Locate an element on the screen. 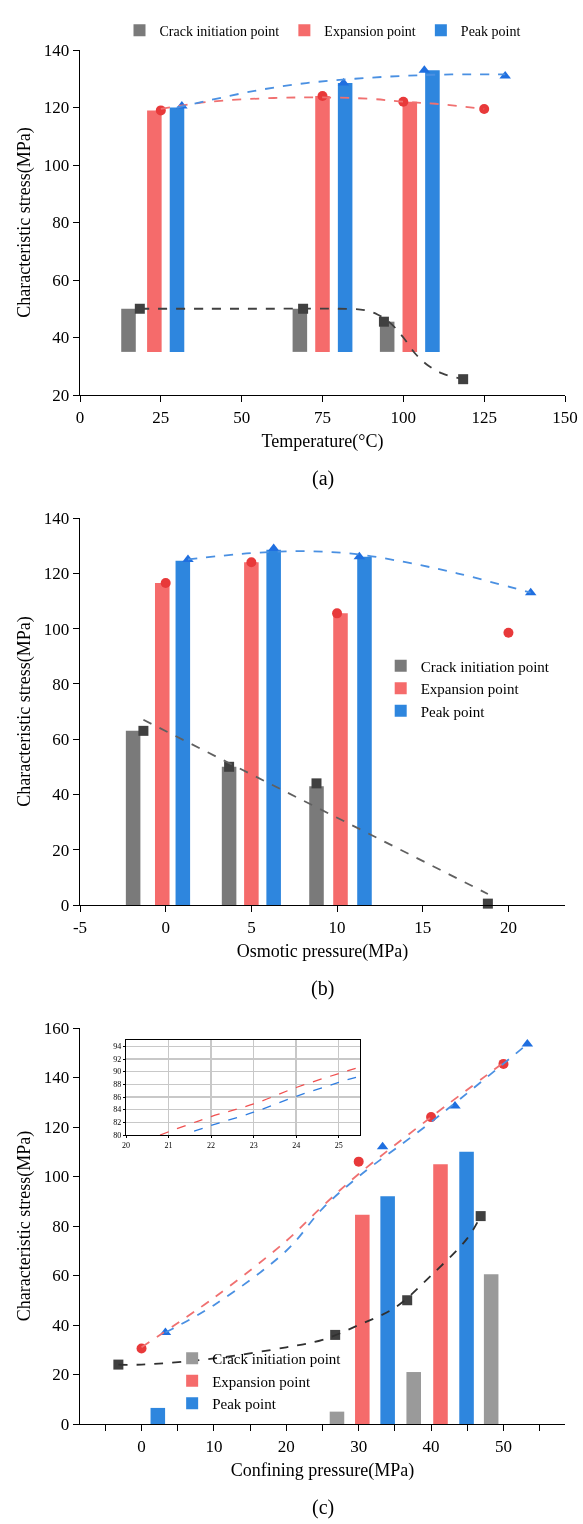 This screenshot has height=1524, width=583. text: (b) is located at coordinates (323, 988).